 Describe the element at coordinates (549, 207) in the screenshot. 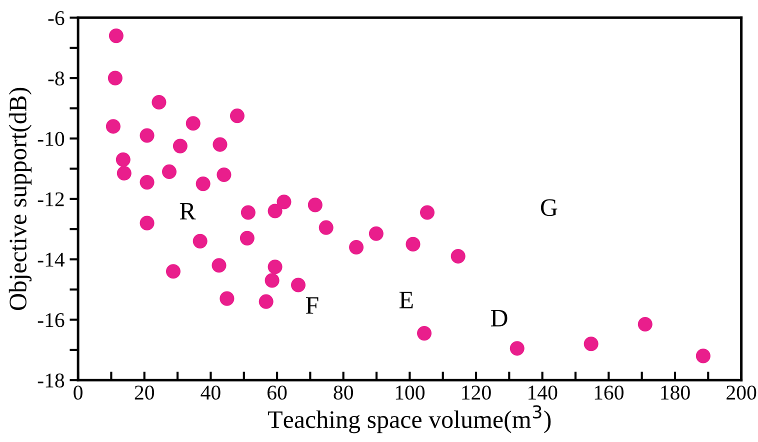

I see `annotation: G` at that location.